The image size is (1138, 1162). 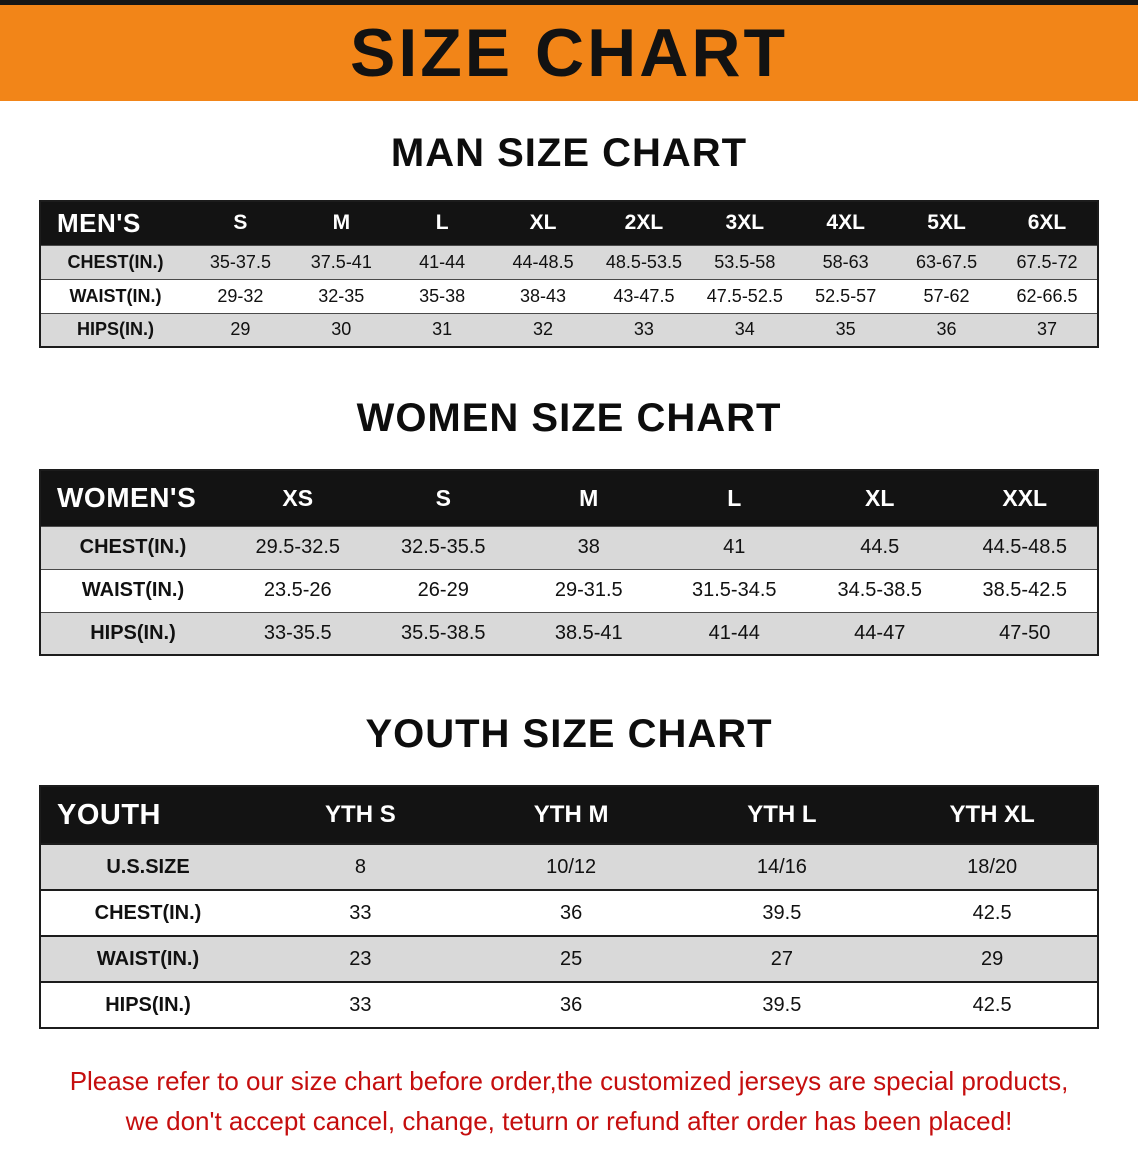 I want to click on size-cell: 10/12, so click(x=571, y=866).